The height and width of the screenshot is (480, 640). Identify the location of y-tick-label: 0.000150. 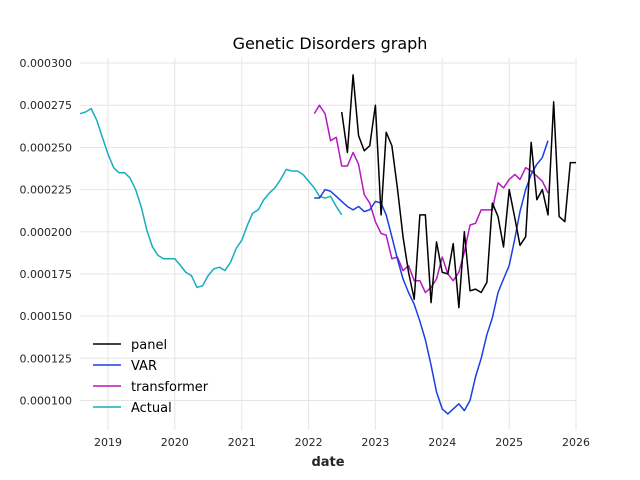
(46, 316).